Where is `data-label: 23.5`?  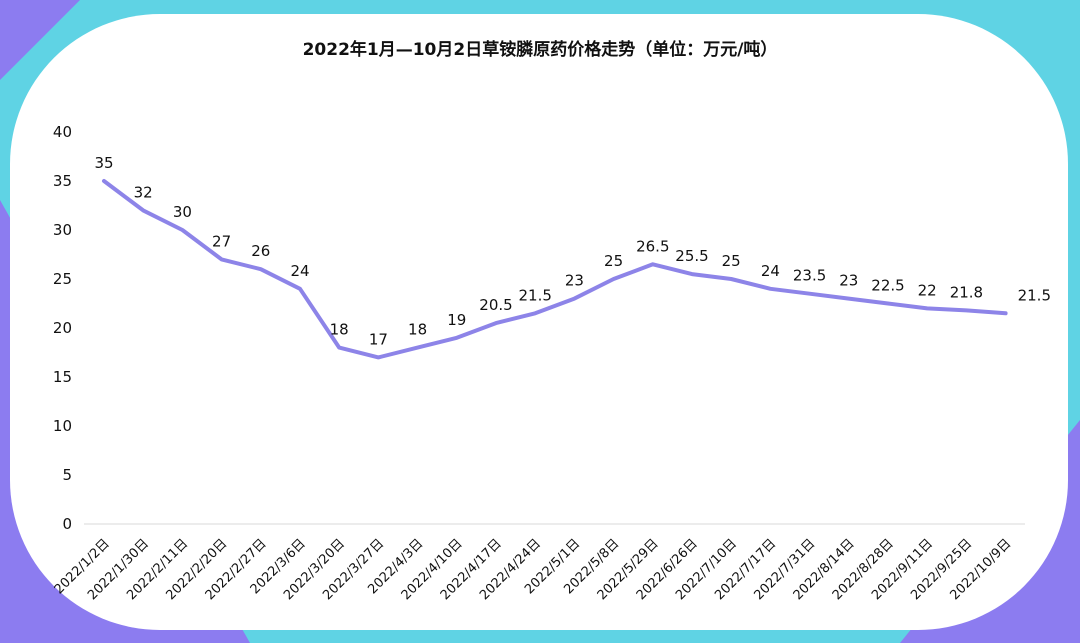 data-label: 23.5 is located at coordinates (809, 276).